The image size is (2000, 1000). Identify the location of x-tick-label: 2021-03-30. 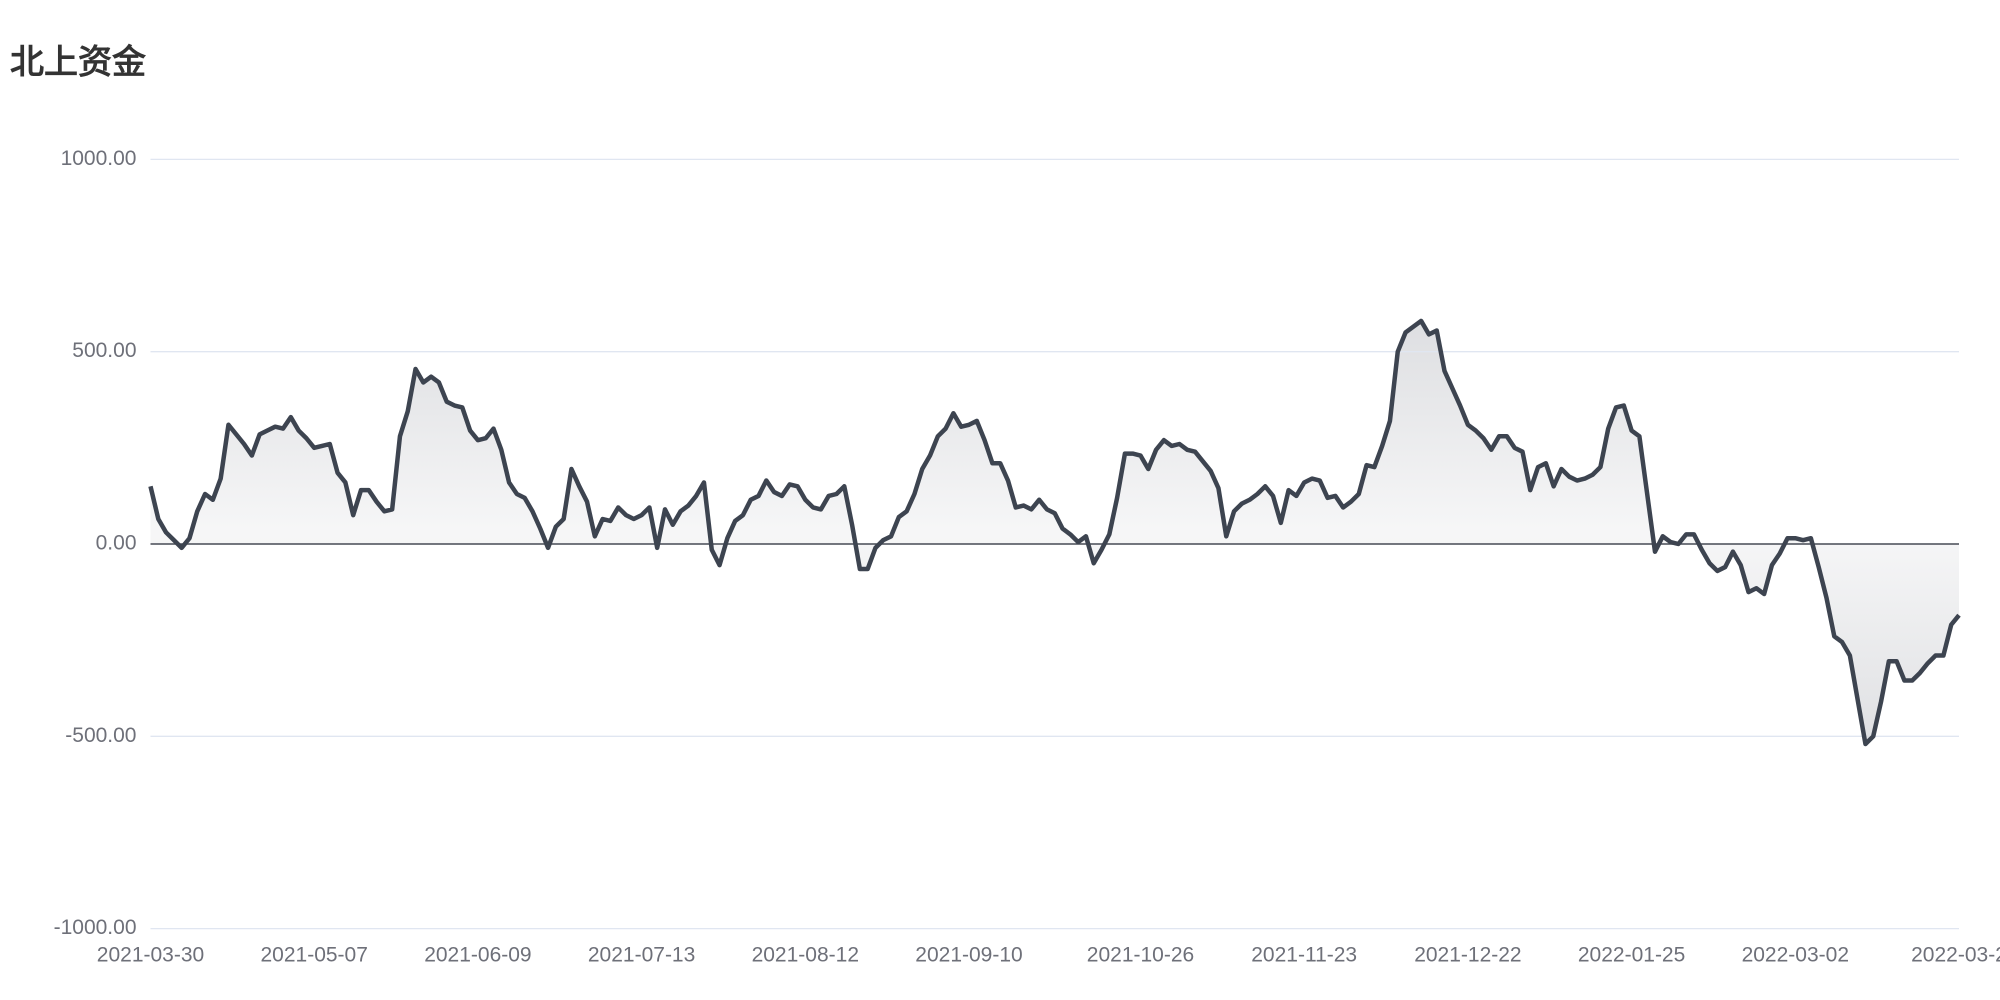
(150, 955).